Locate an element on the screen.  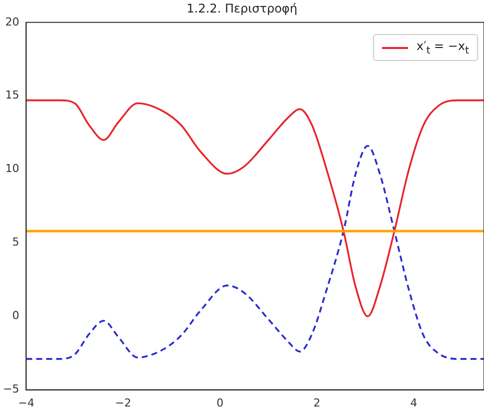
y-tick-label: 10 is located at coordinates (12, 169).